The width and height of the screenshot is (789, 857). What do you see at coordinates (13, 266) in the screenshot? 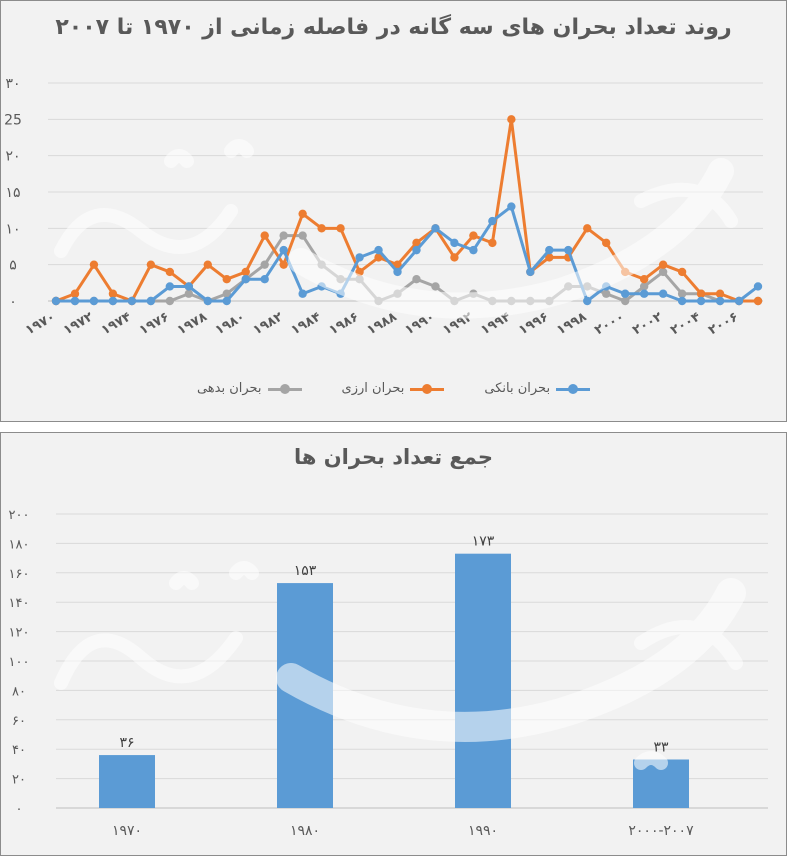
I see `y-tick-label: ۵` at bounding box center [13, 266].